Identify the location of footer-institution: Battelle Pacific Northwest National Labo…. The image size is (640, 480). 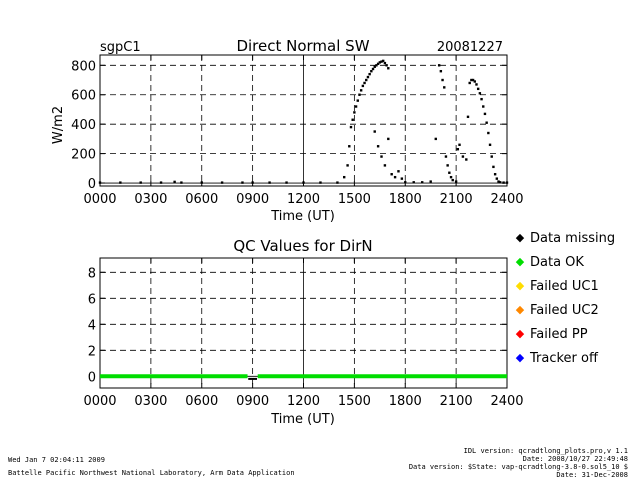
(151, 473).